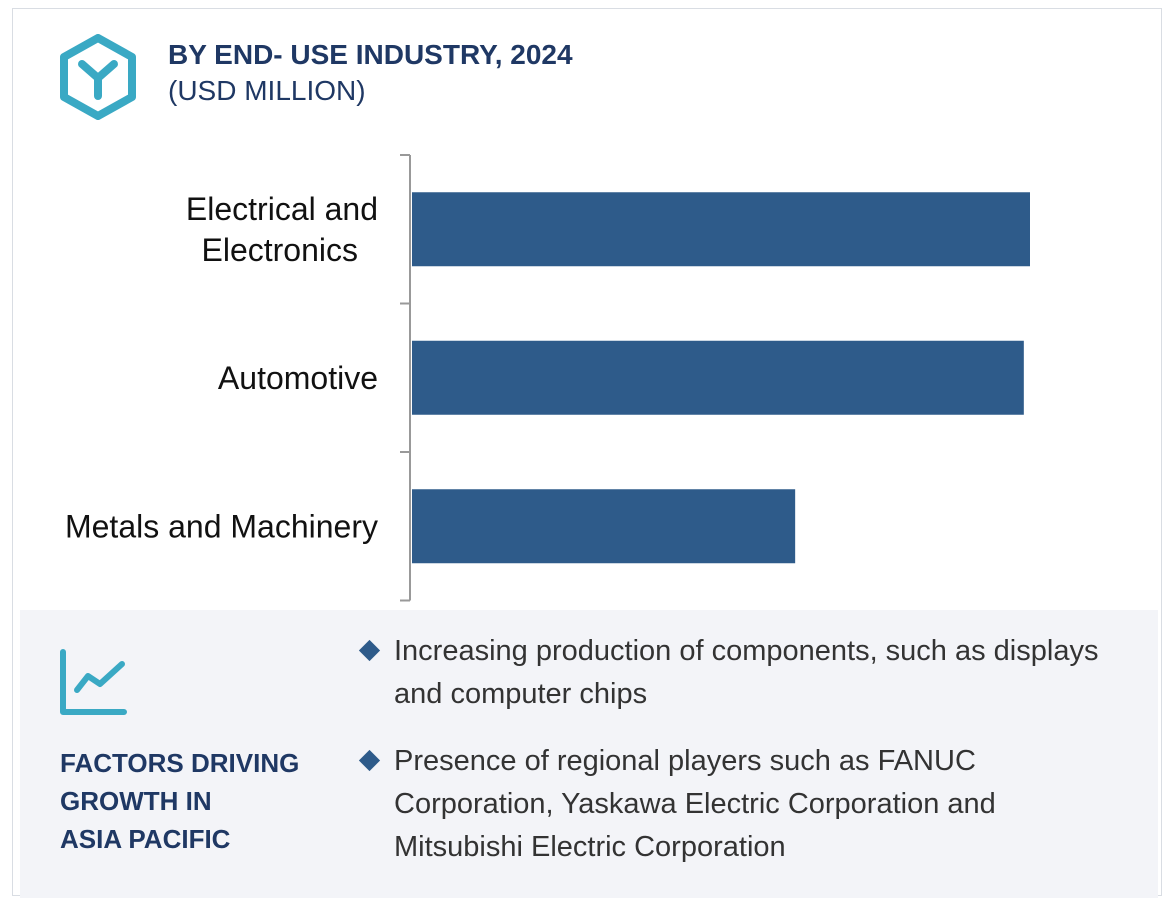 This screenshot has height=905, width=1170. What do you see at coordinates (370, 54) in the screenshot?
I see `chart-title: BY END- USE INDUSTRY, 2024` at bounding box center [370, 54].